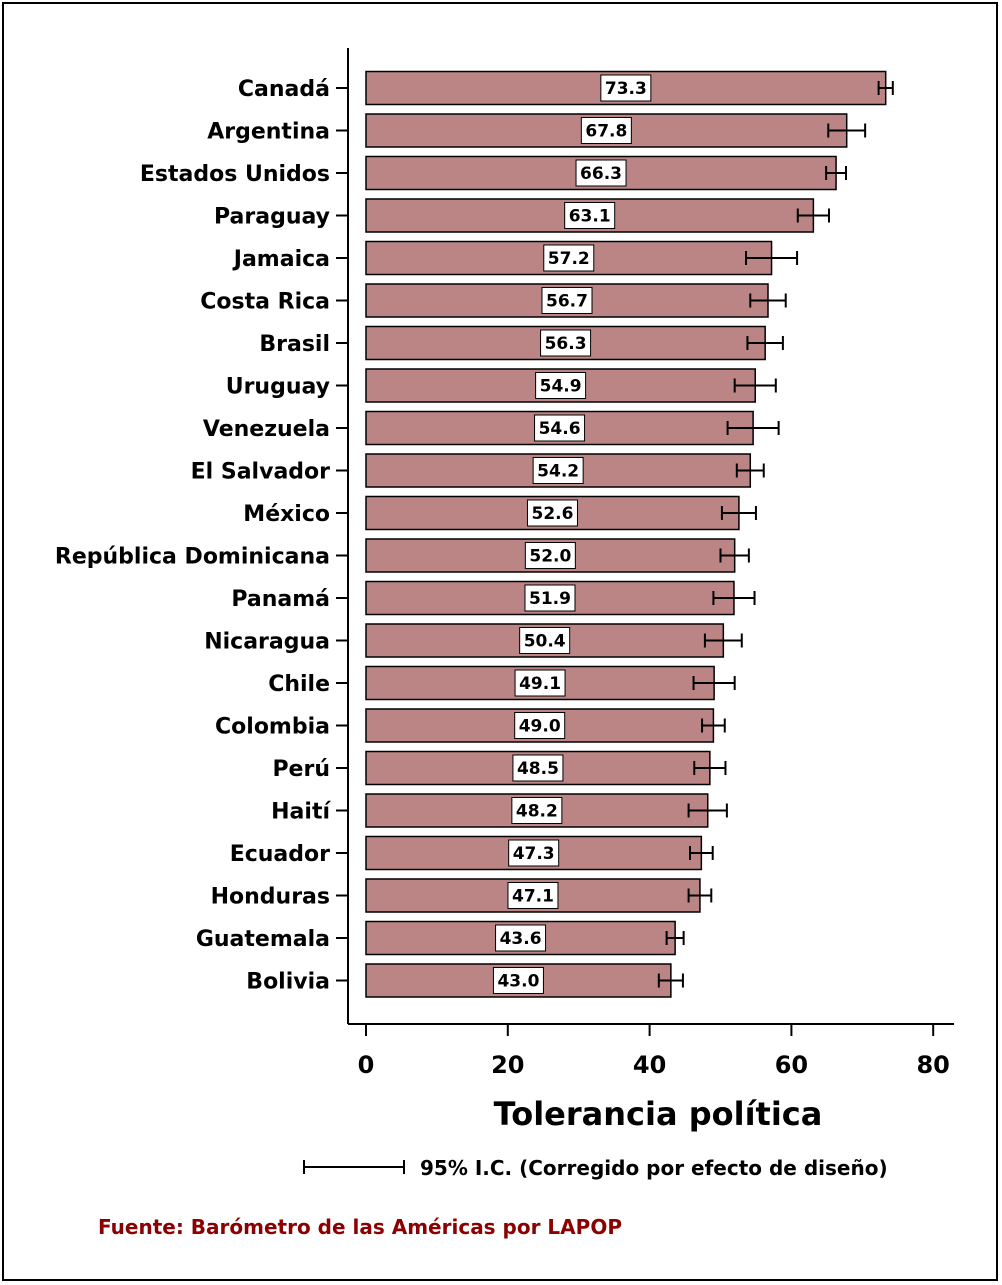  I want to click on category-label: Canadá, so click(284, 89).